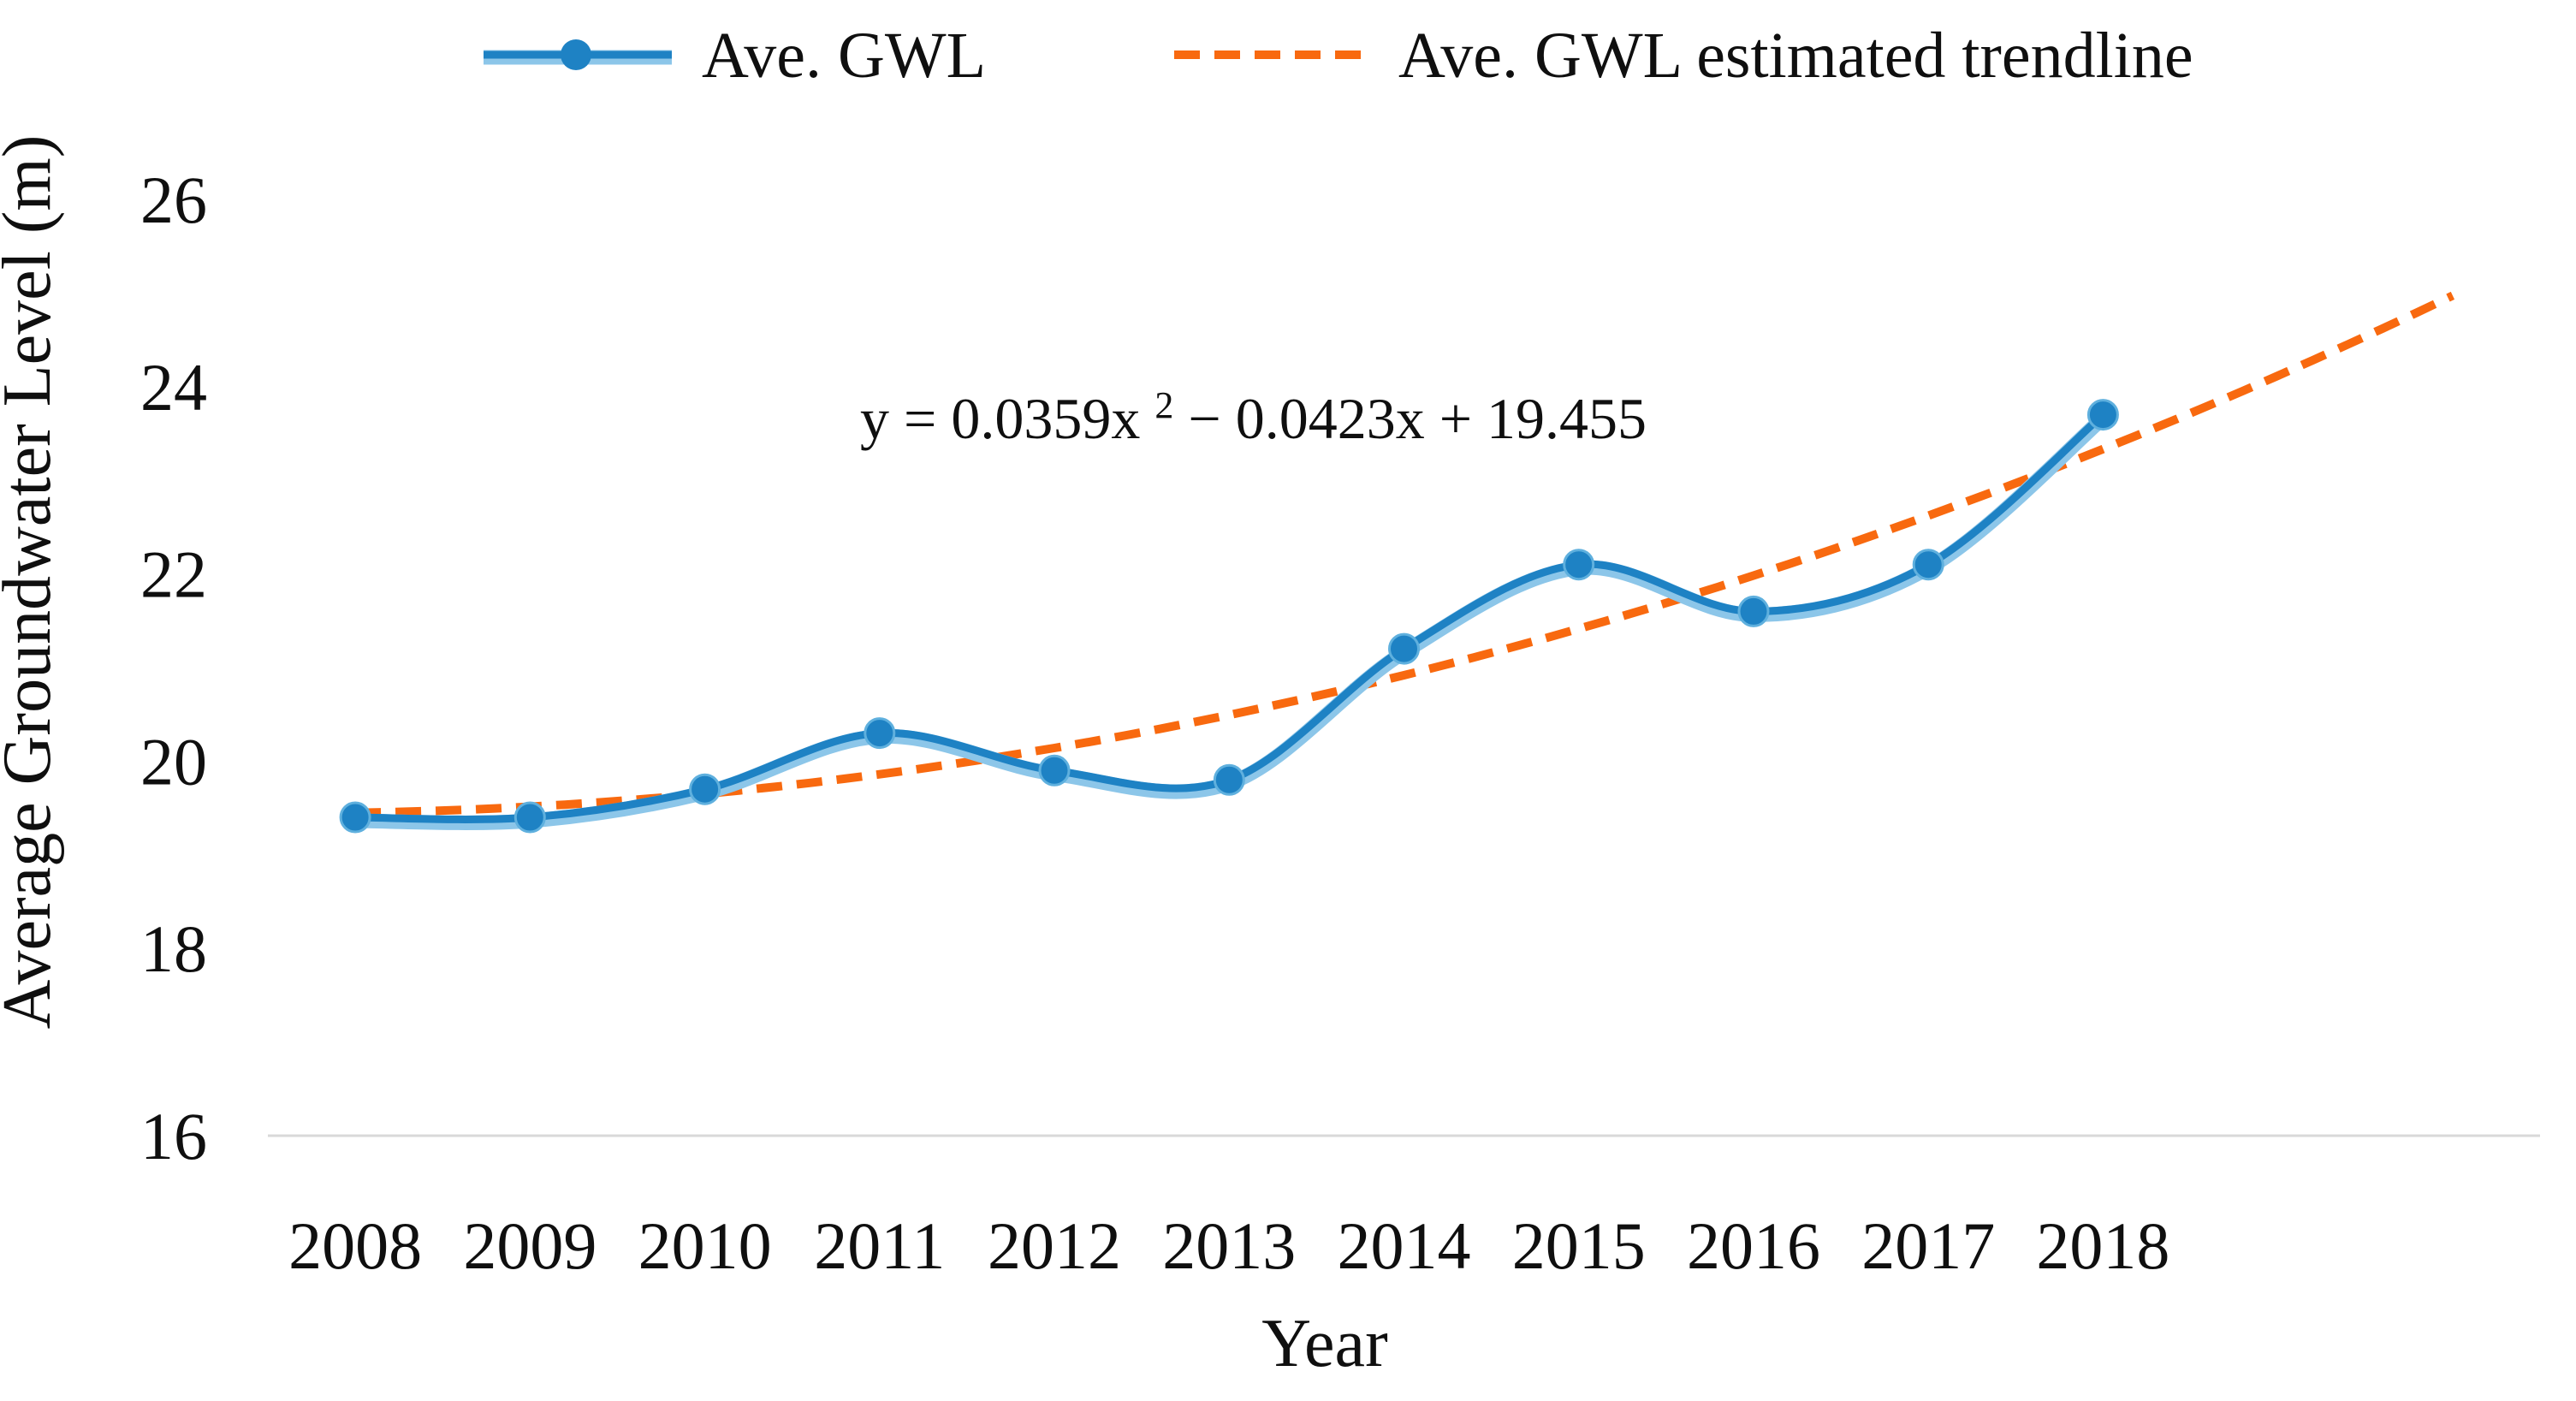  What do you see at coordinates (880, 733) in the screenshot?
I see `data-point-2011` at bounding box center [880, 733].